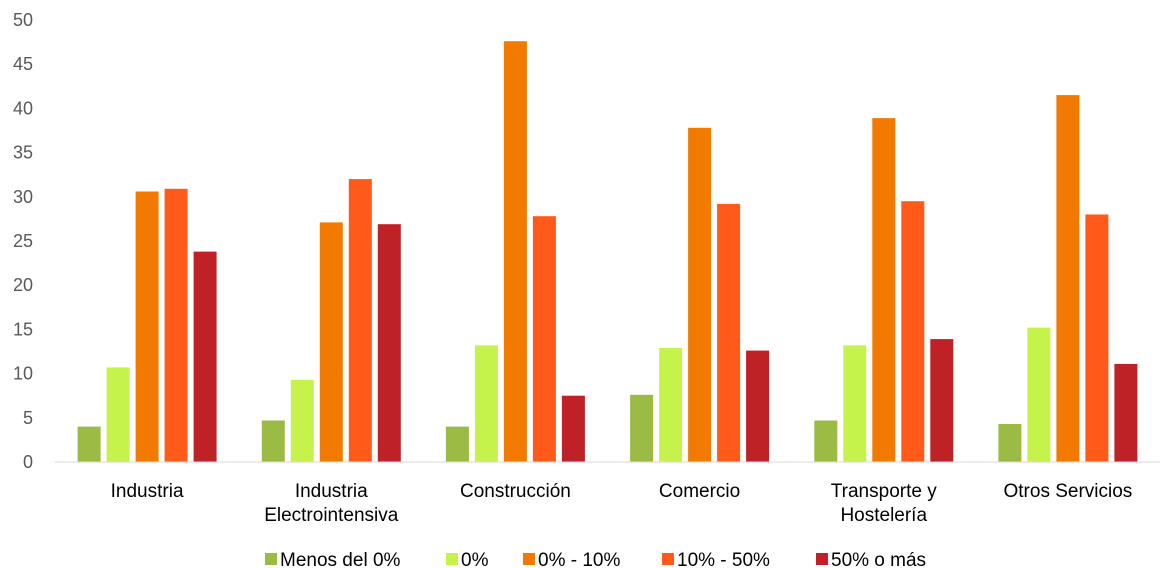 The image size is (1173, 568). What do you see at coordinates (878, 559) in the screenshot?
I see `legend-label: 50% o más` at bounding box center [878, 559].